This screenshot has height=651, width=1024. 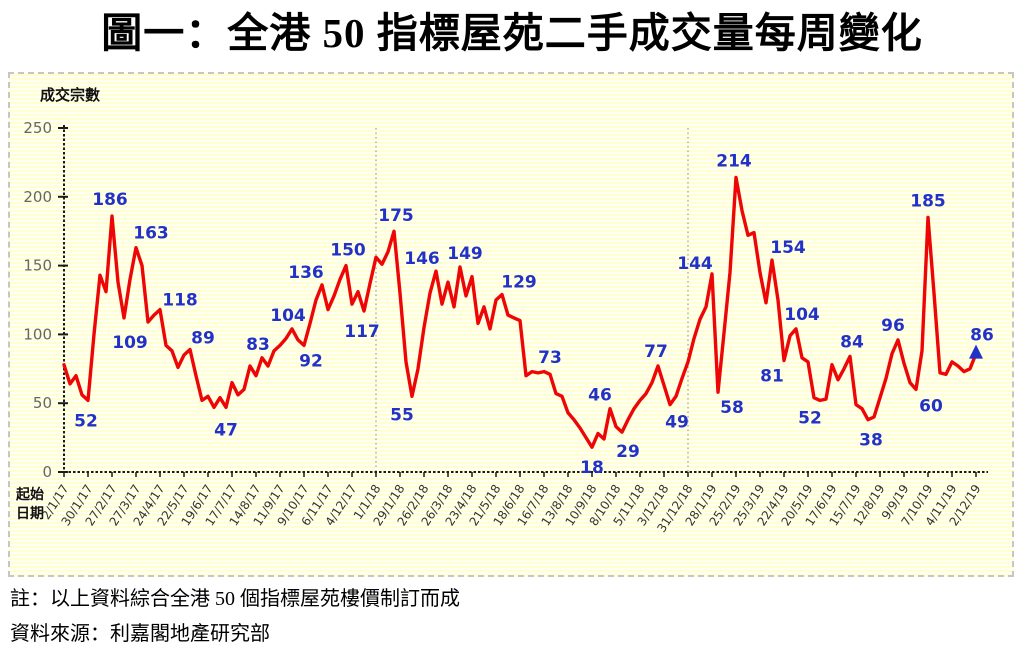 I want to click on data-point-label: 185, so click(x=928, y=201).